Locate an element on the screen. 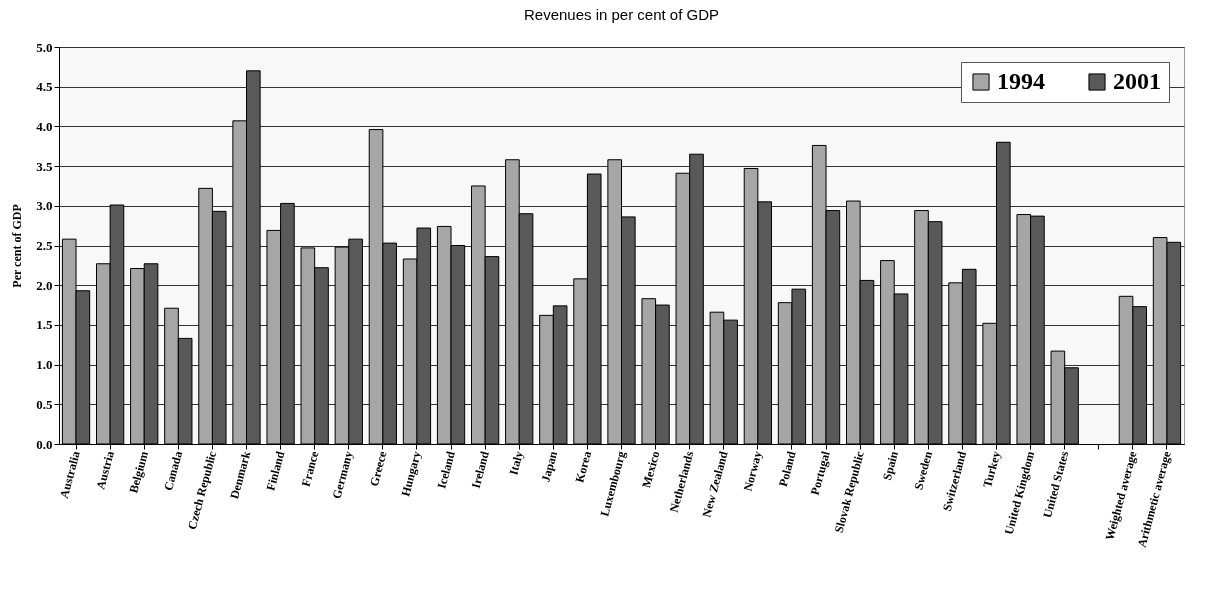 Image resolution: width=1220 pixels, height=615 pixels. x-tick-label: Ireland is located at coordinates (480, 469).